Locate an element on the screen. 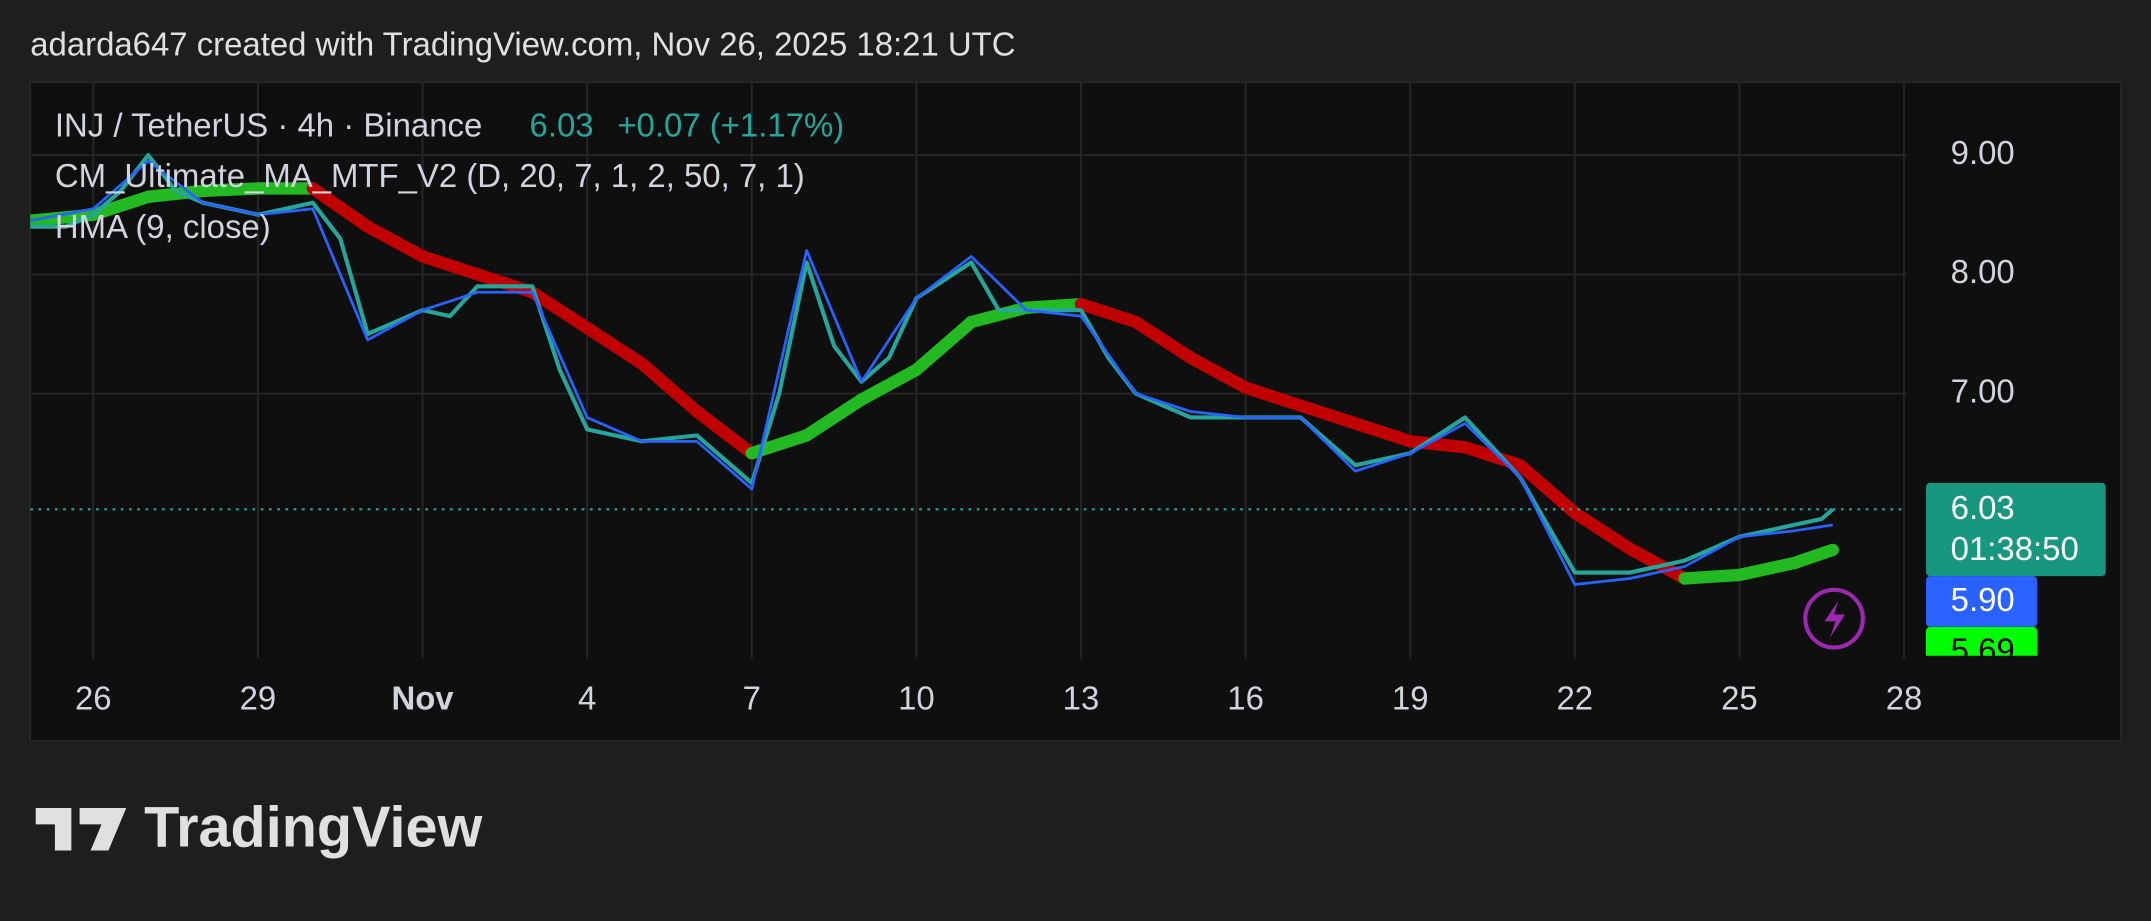  x-tick-label: Nov is located at coordinates (422, 698).